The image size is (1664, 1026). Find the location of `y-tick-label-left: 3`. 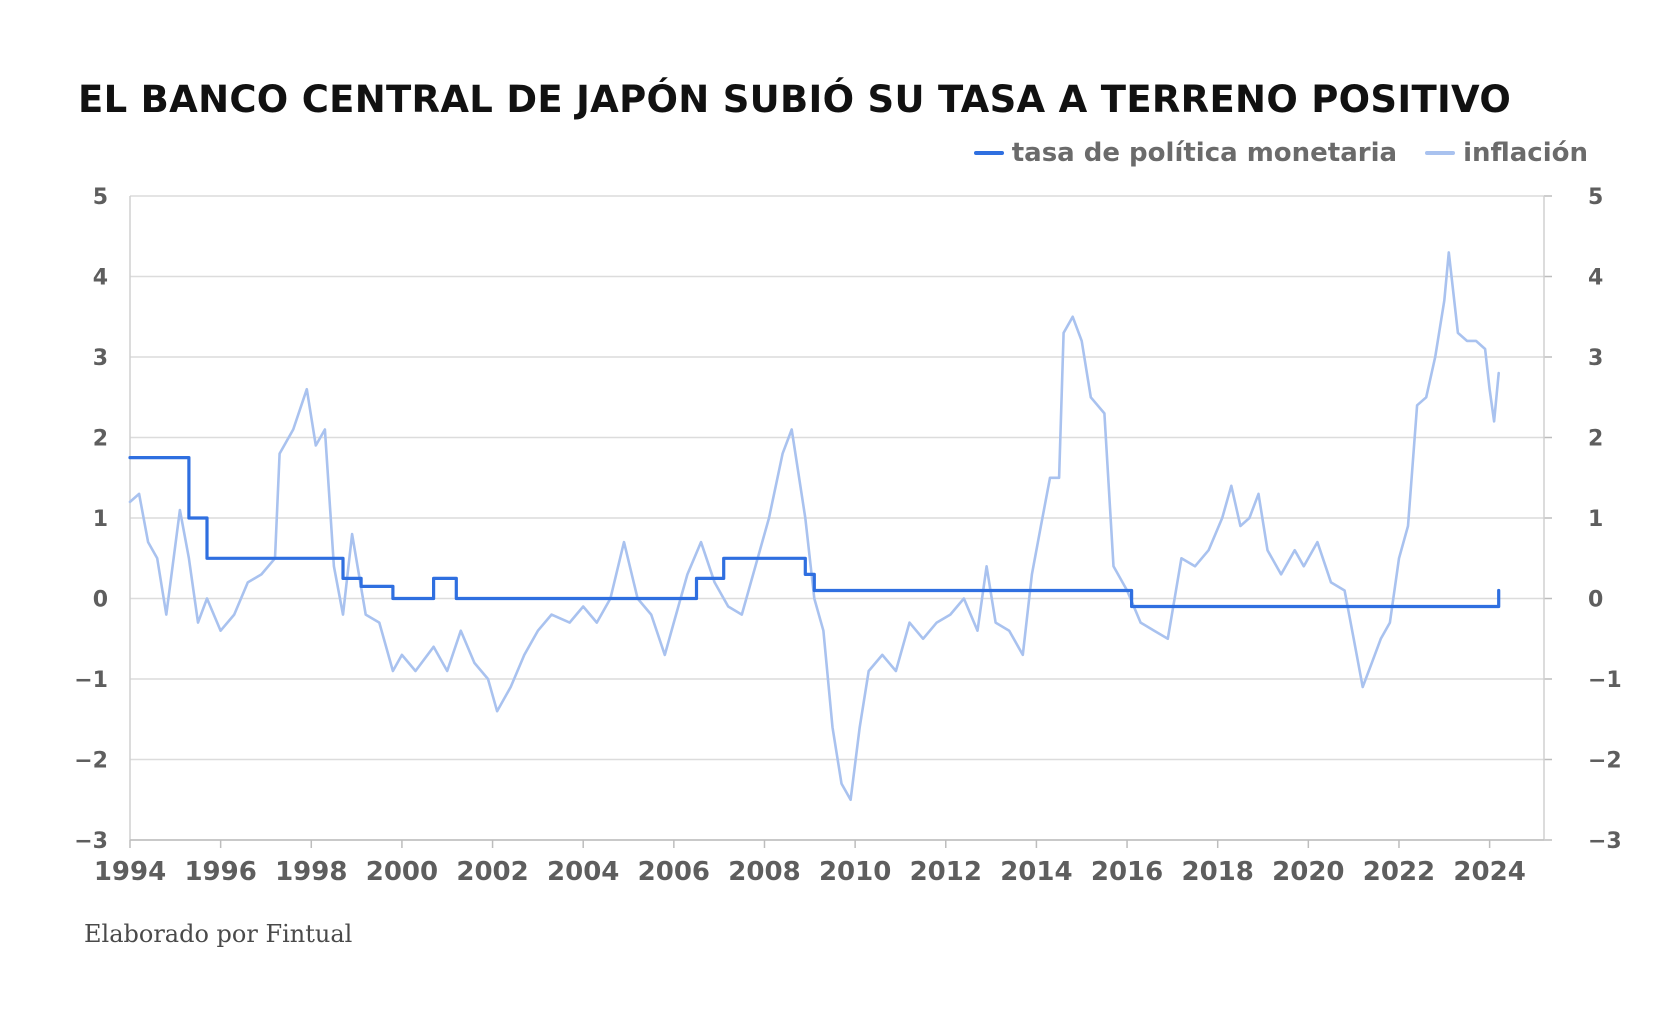

y-tick-label-left: 3 is located at coordinates (100, 358).